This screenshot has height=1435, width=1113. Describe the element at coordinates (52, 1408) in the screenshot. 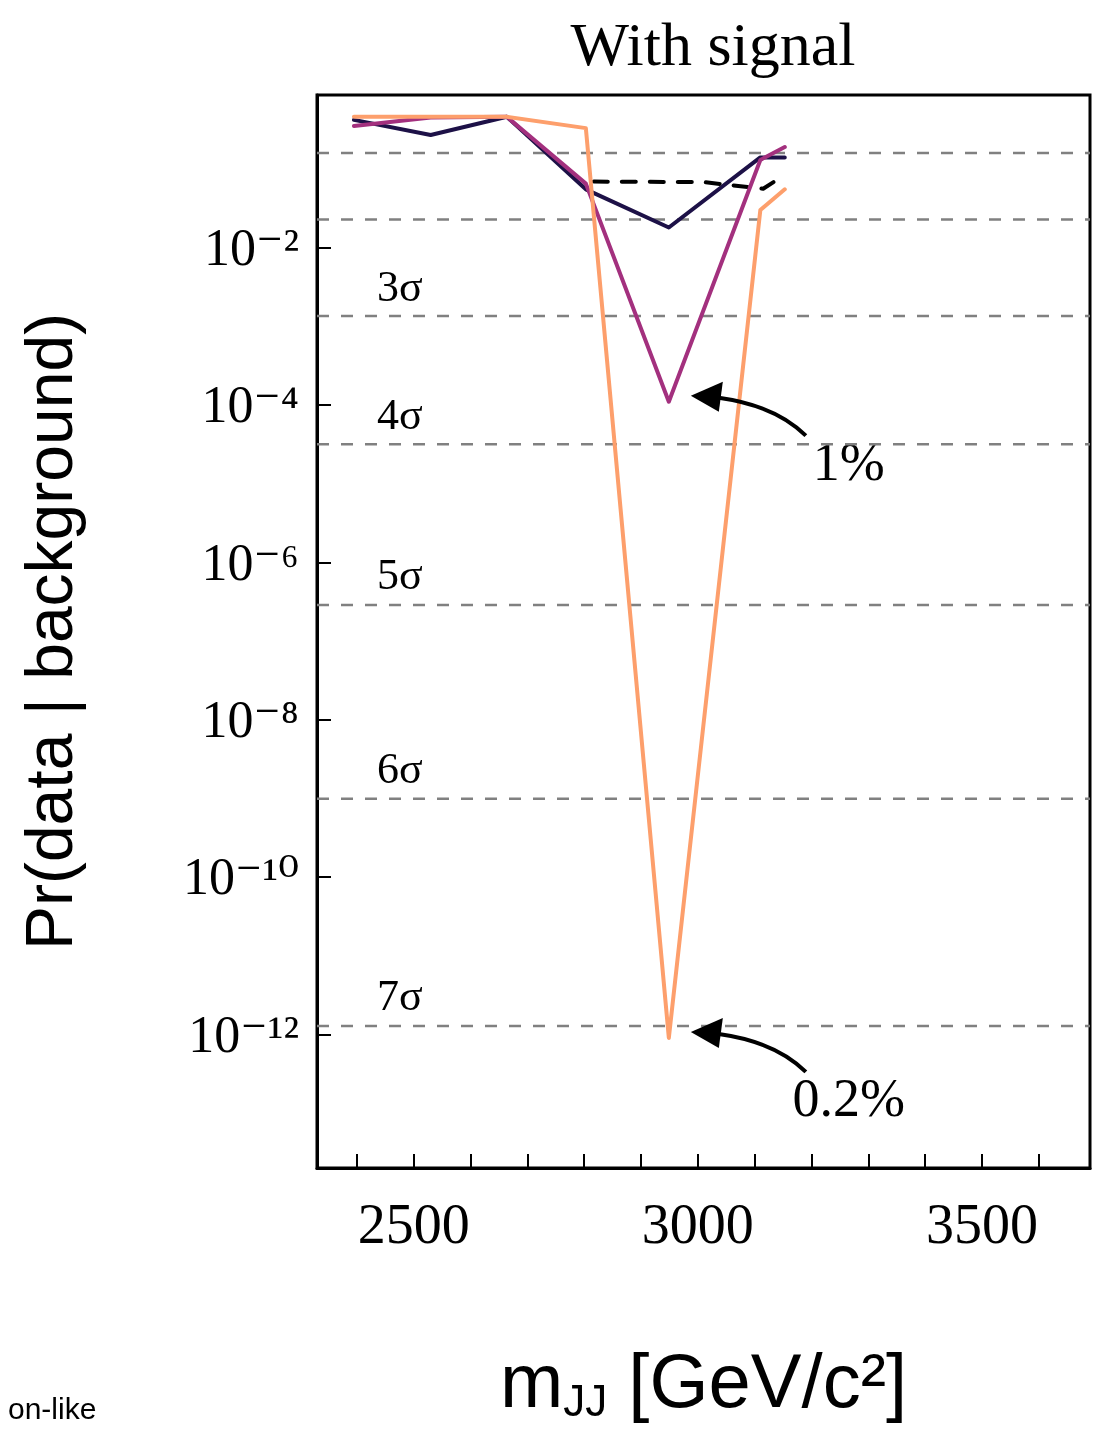

I see `text: on-like` at that location.